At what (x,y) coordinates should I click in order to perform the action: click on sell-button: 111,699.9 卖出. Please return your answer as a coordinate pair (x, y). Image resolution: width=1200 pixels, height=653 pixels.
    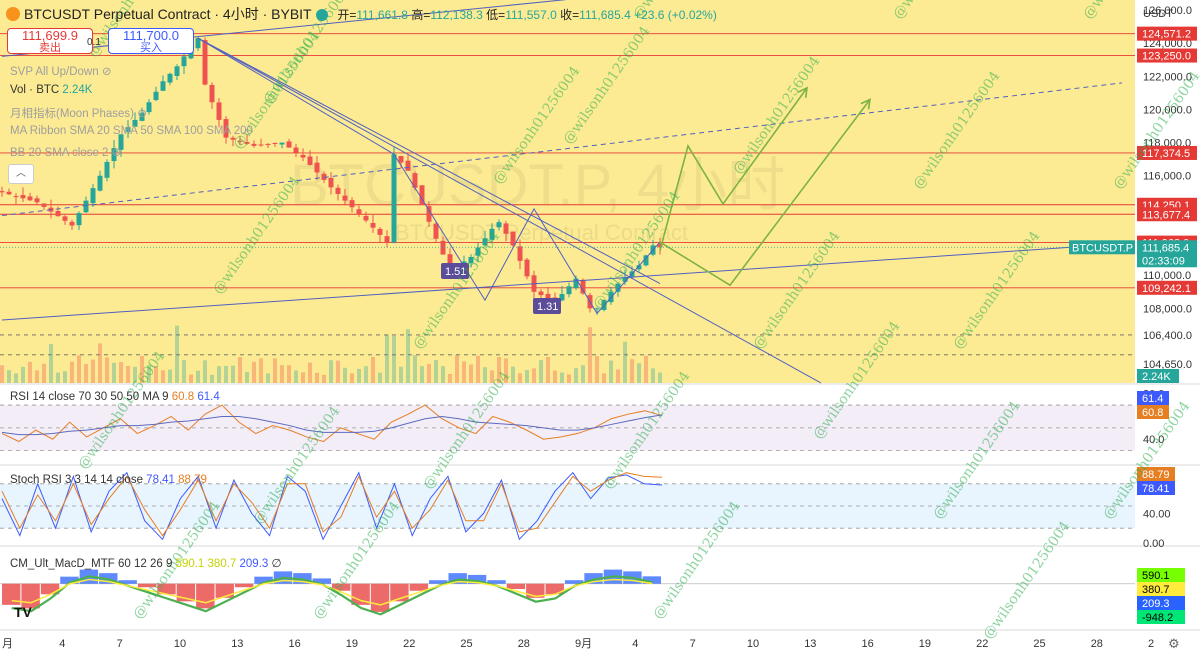
    Looking at the image, I should click on (50, 41).